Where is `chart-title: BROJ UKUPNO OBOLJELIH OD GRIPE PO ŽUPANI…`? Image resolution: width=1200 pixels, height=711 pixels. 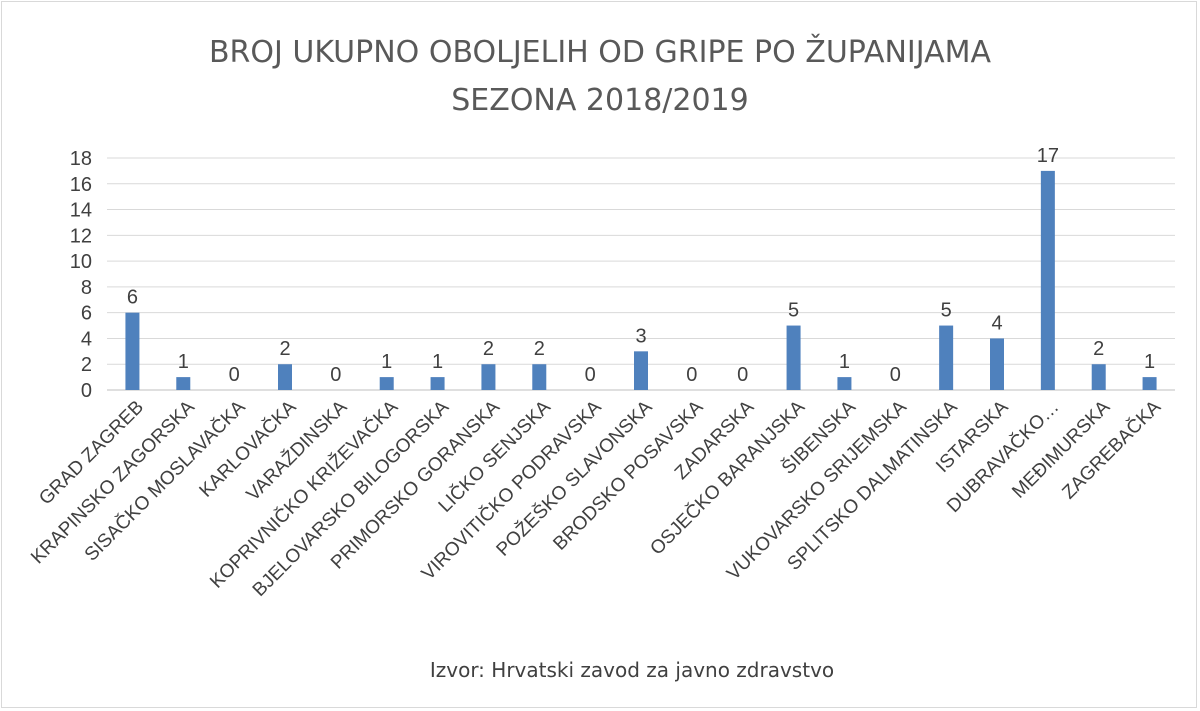 chart-title: BROJ UKUPNO OBOLJELIH OD GRIPE PO ŽUPANI… is located at coordinates (600, 52).